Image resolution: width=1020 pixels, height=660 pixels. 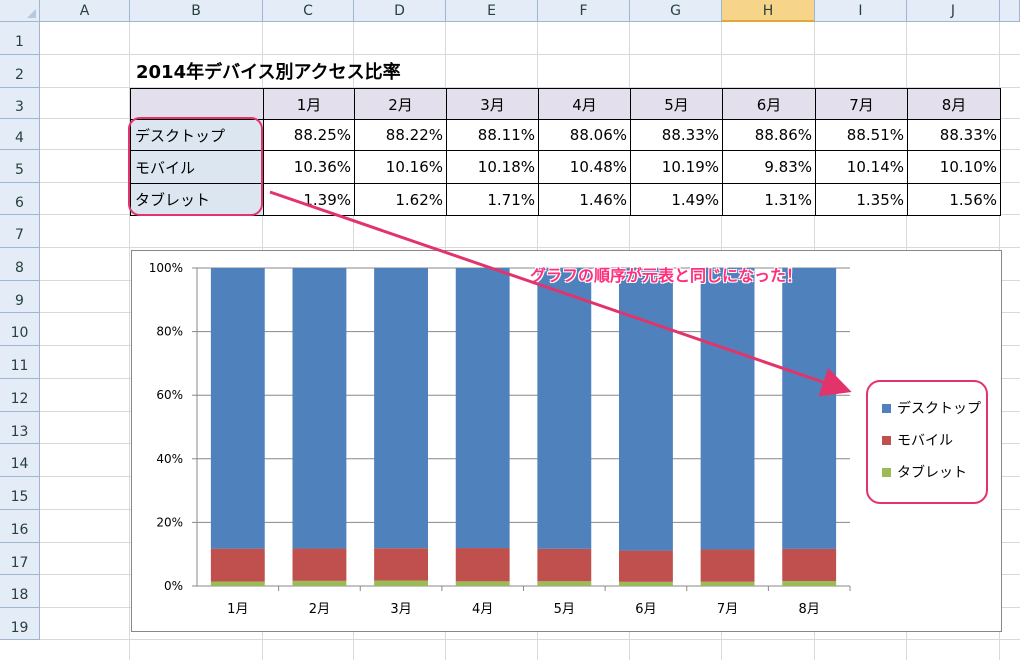 I want to click on row-header-5: 5, so click(x=20, y=166).